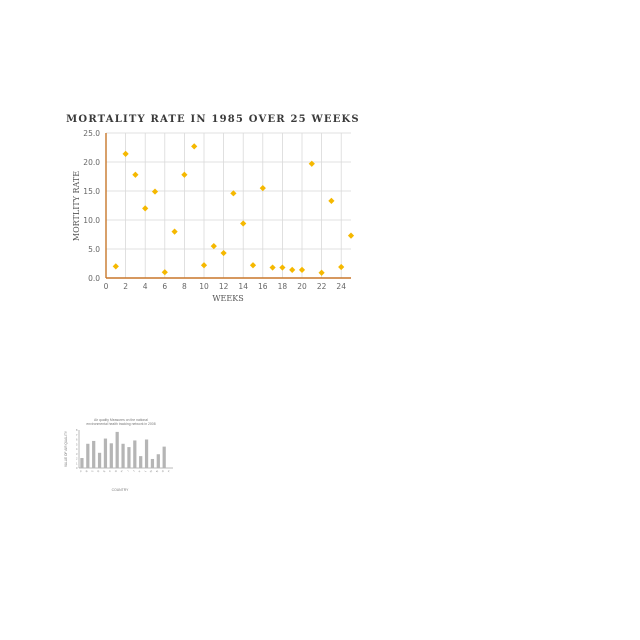 Image resolution: width=640 pixels, height=640 pixels. I want to click on x-tick-label: 6, so click(164, 286).